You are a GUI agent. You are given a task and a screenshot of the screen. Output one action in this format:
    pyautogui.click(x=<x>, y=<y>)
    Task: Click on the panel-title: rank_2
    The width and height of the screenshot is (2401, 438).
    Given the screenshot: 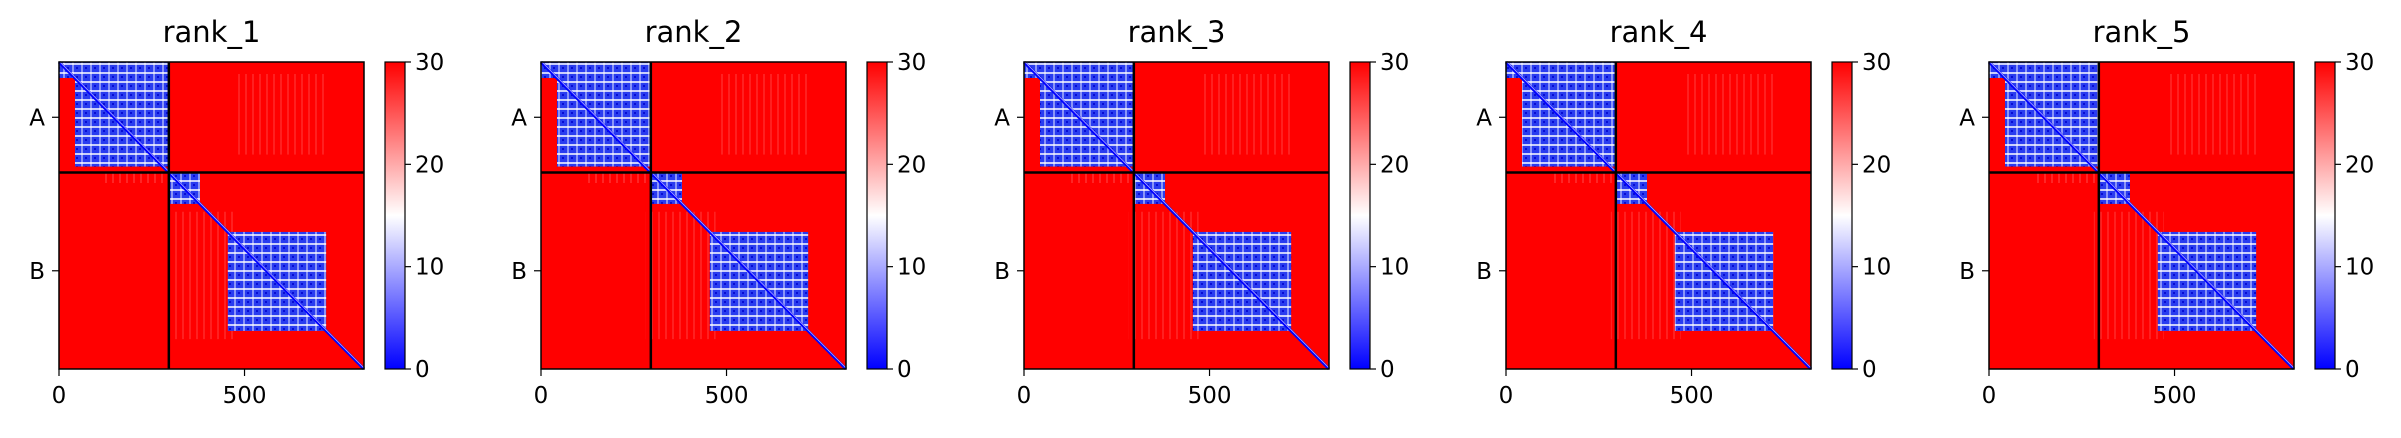 What is the action you would take?
    pyautogui.click(x=694, y=32)
    